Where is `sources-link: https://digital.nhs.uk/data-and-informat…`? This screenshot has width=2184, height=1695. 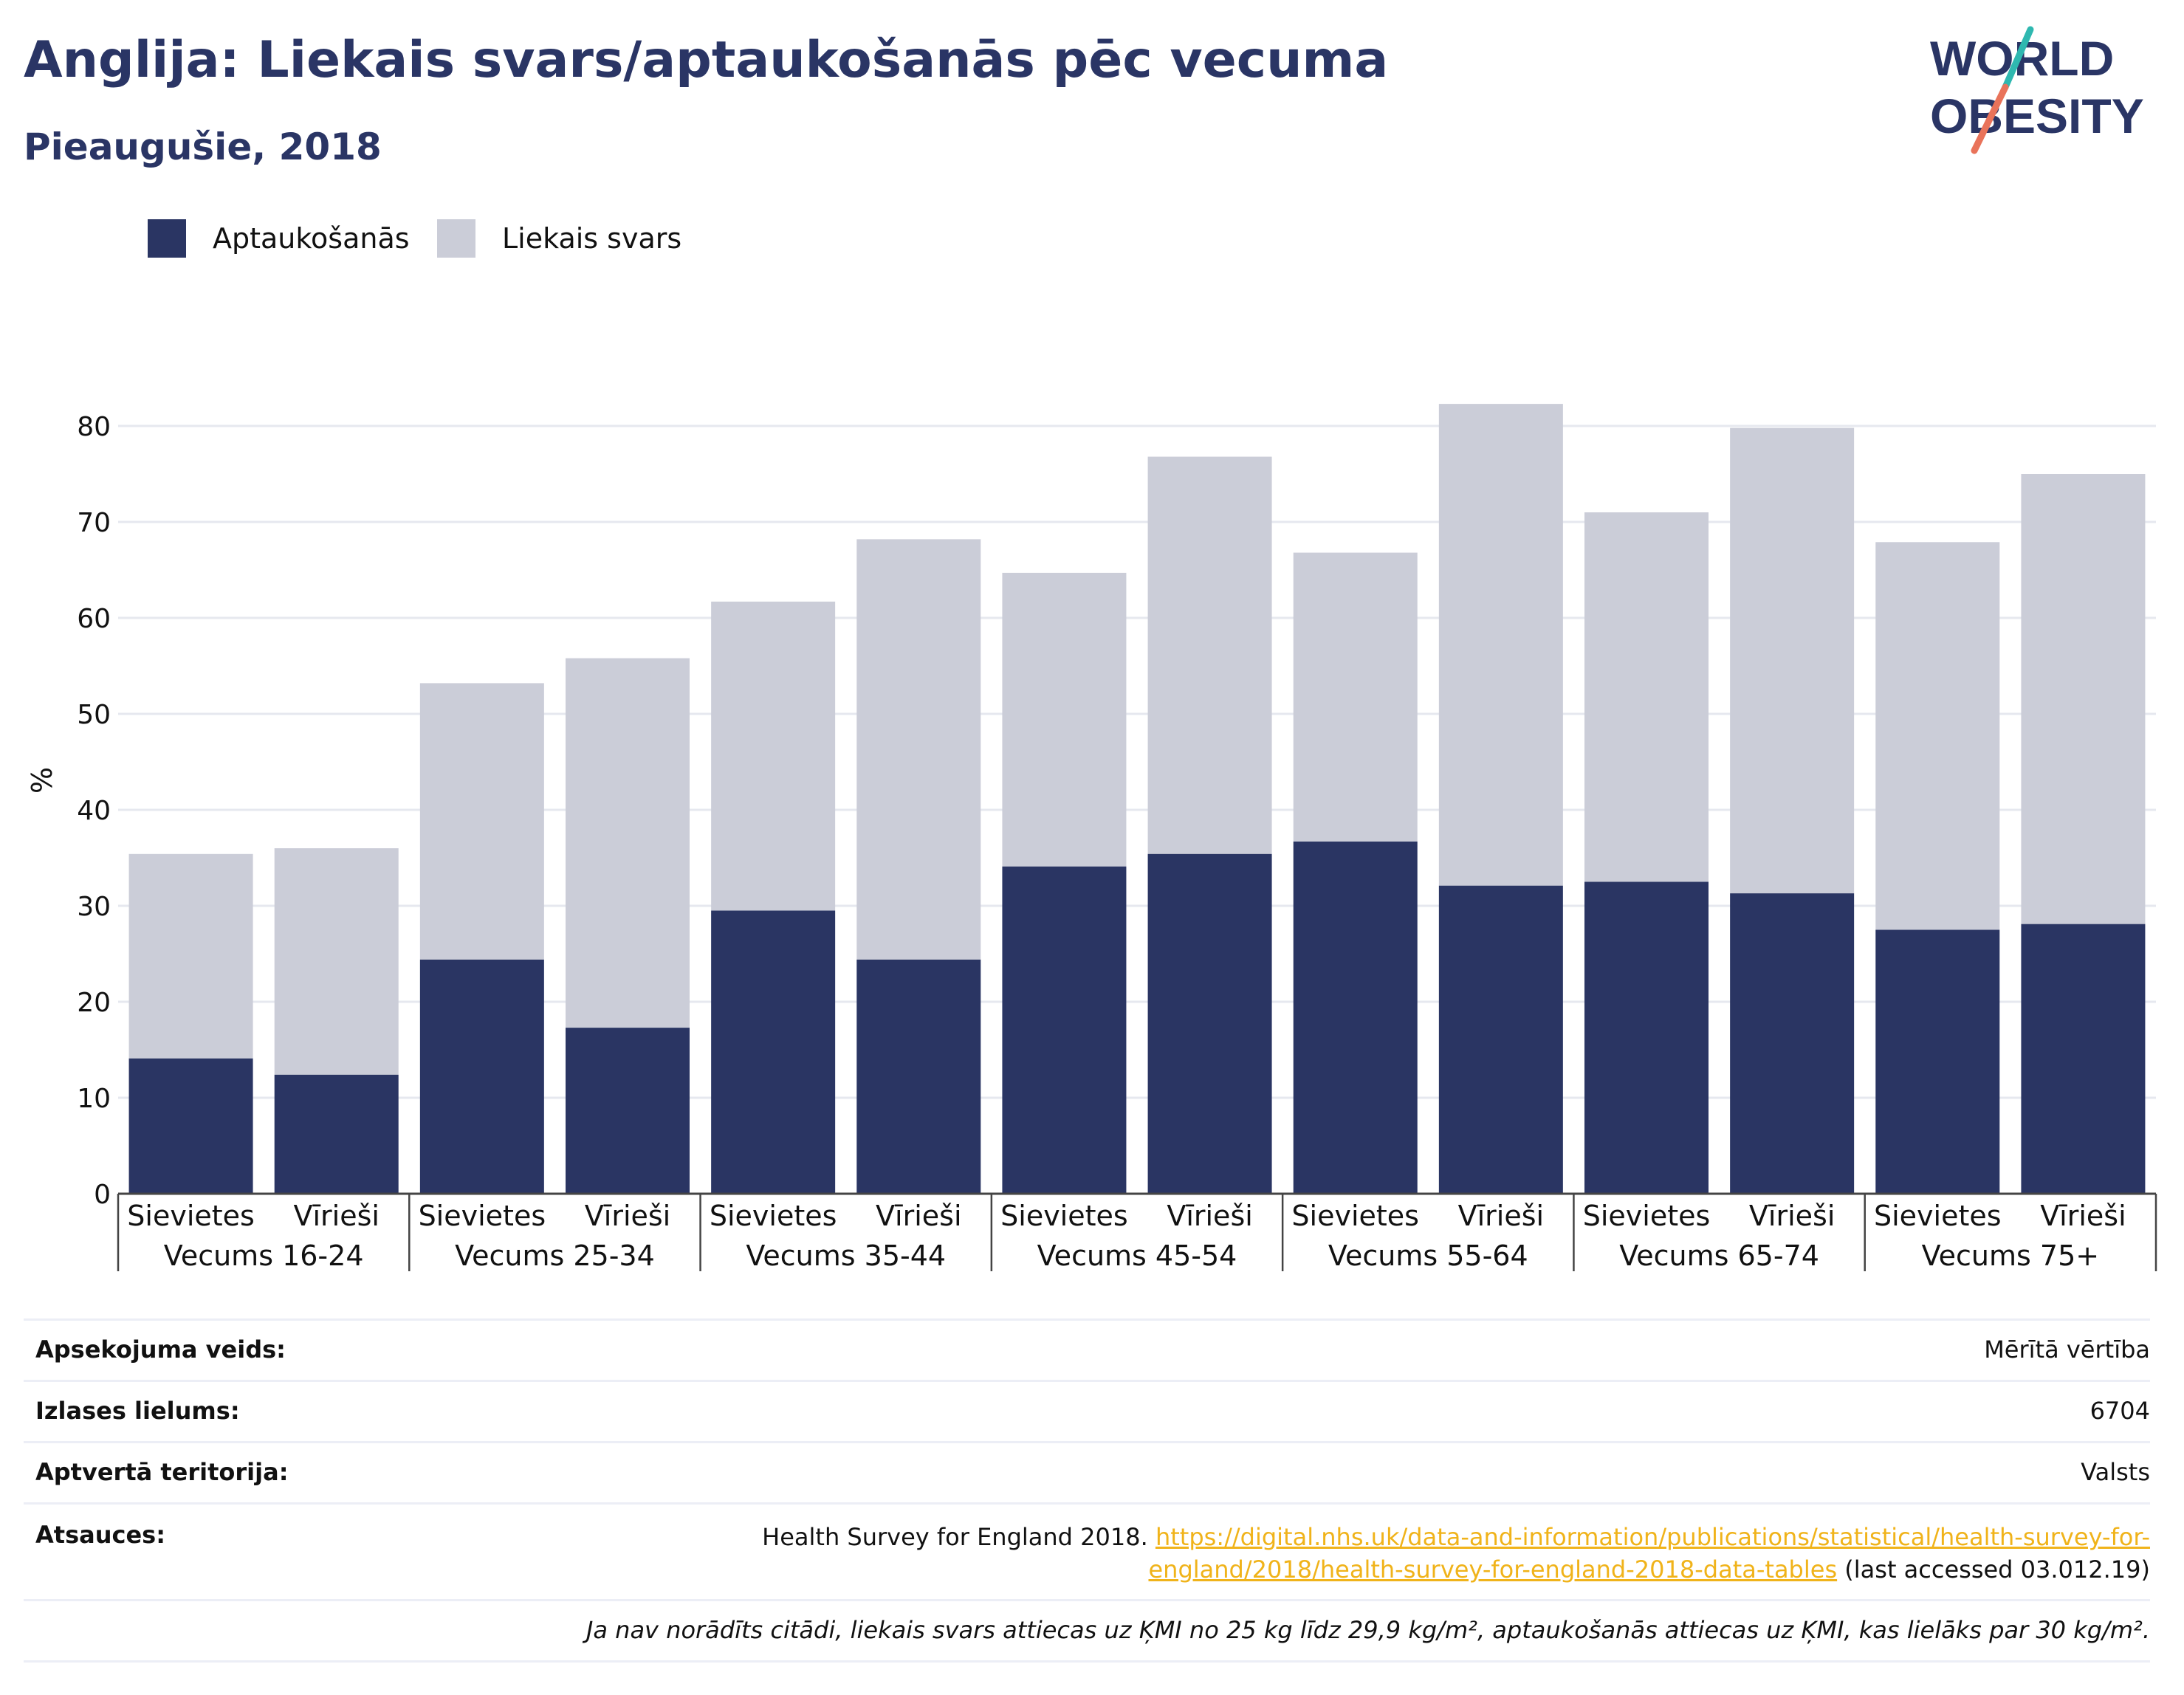
sources-link: https://digital.nhs.uk/data-and-informat… is located at coordinates (1649, 1553).